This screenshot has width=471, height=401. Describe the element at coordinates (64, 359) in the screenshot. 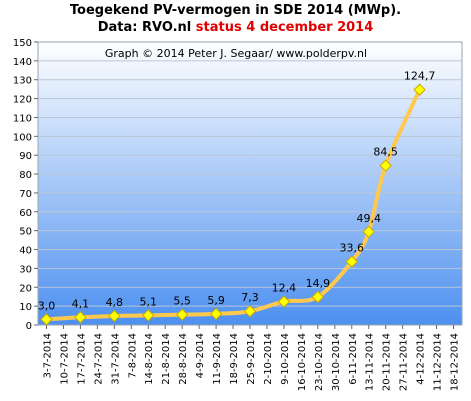

I see `x-tick-label: 10-7-2014` at that location.